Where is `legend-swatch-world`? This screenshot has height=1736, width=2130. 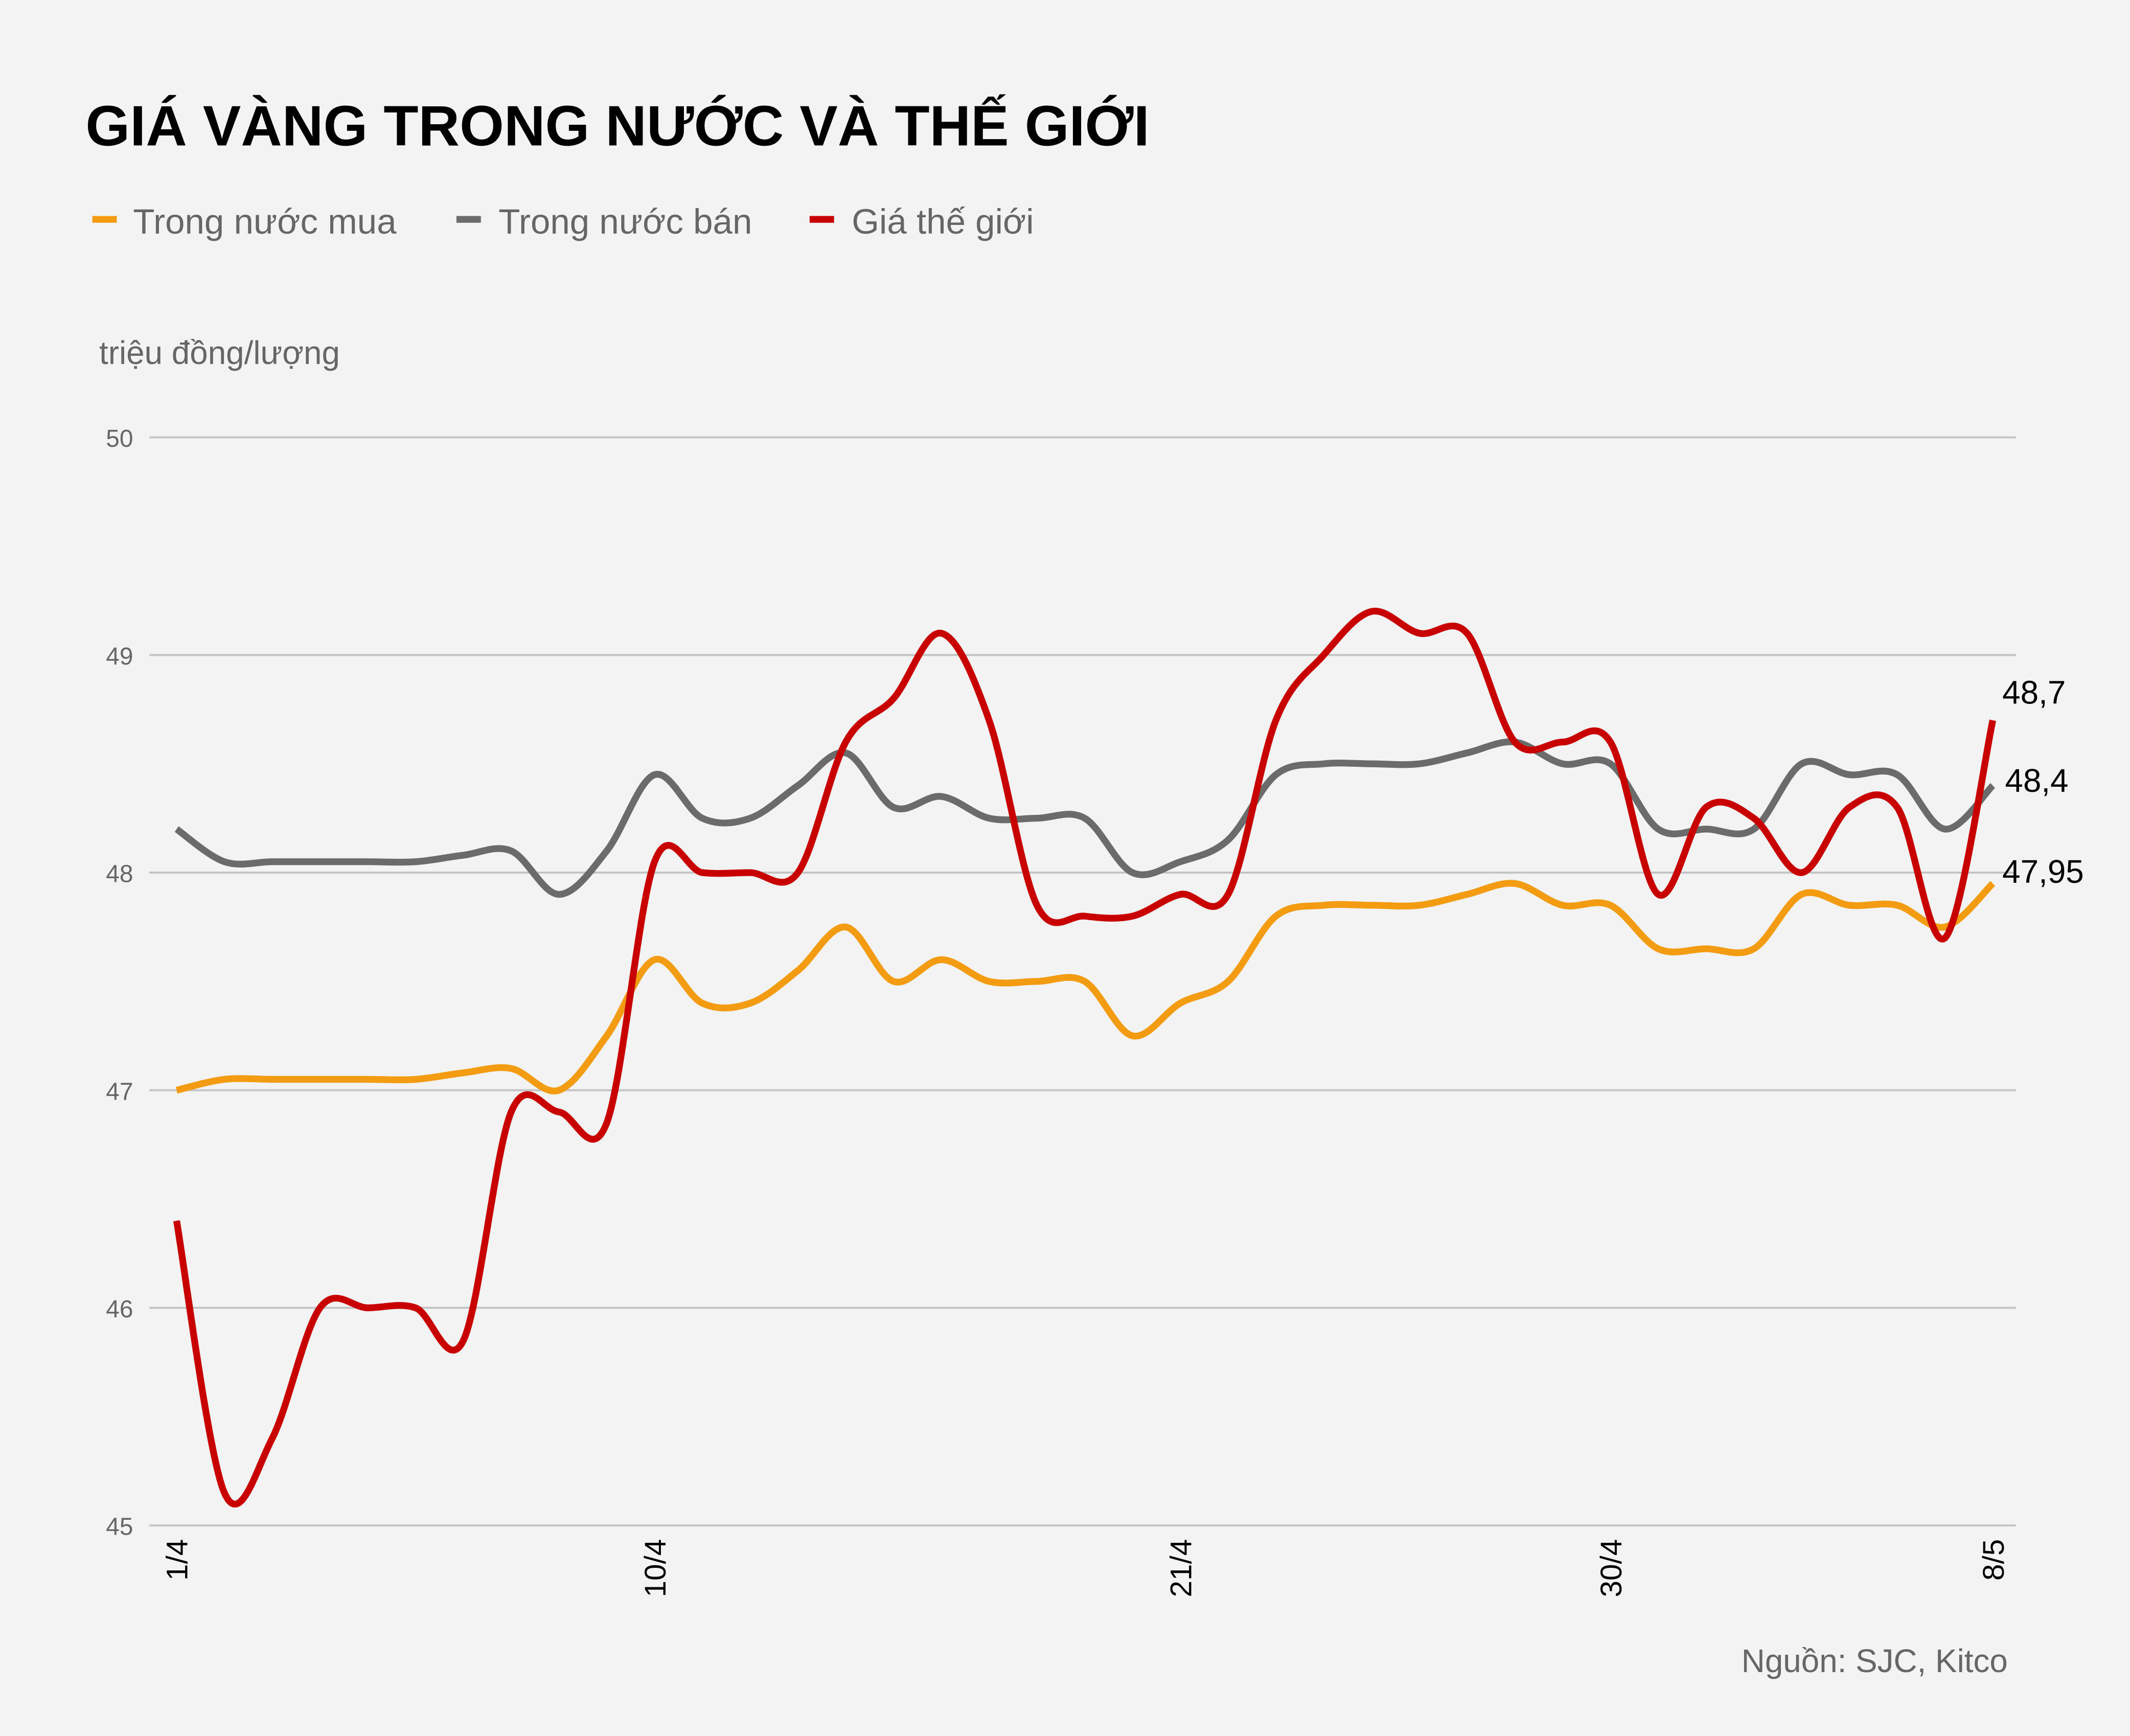 legend-swatch-world is located at coordinates (822, 219).